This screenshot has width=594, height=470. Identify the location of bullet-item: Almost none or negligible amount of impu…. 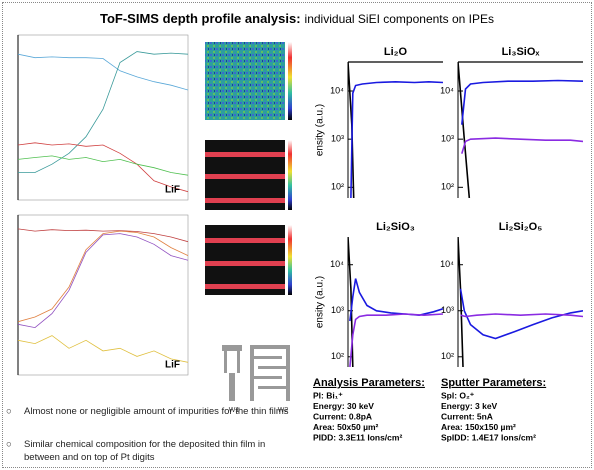
(150, 411).